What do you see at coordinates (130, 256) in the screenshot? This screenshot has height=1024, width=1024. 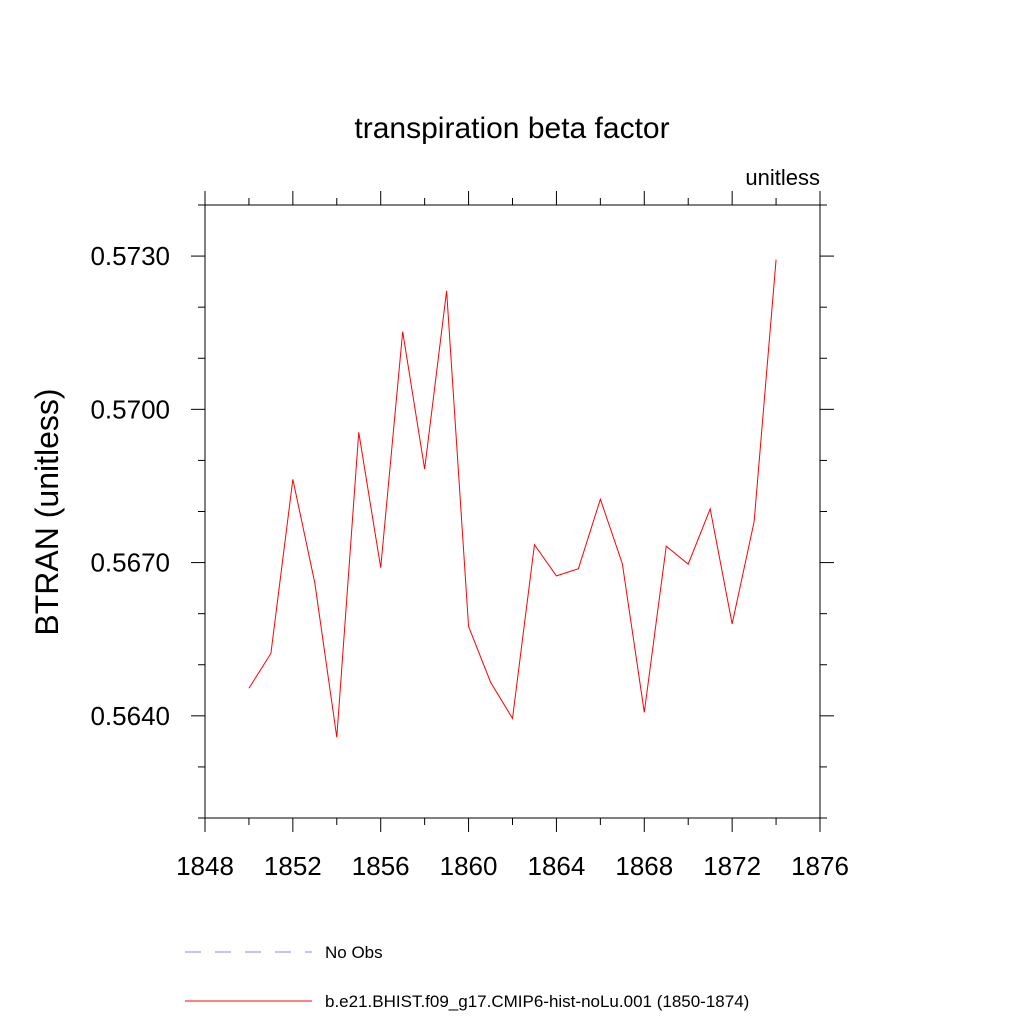 I see `y-tick-label: 0.5730` at bounding box center [130, 256].